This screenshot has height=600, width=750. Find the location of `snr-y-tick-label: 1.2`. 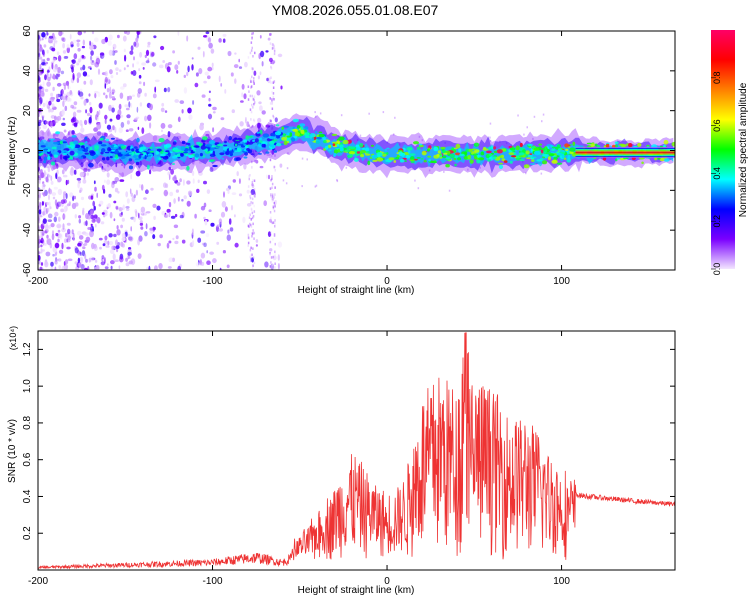

snr-y-tick-label: 1.2 is located at coordinates (27, 349).